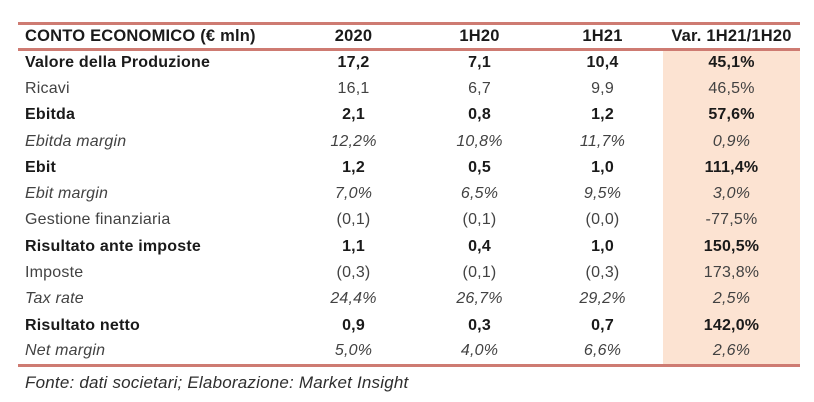  Describe the element at coordinates (409, 299) in the screenshot. I see `table-row: Tax rate 24,4% 26,7% 29,2% 2,5%` at that location.